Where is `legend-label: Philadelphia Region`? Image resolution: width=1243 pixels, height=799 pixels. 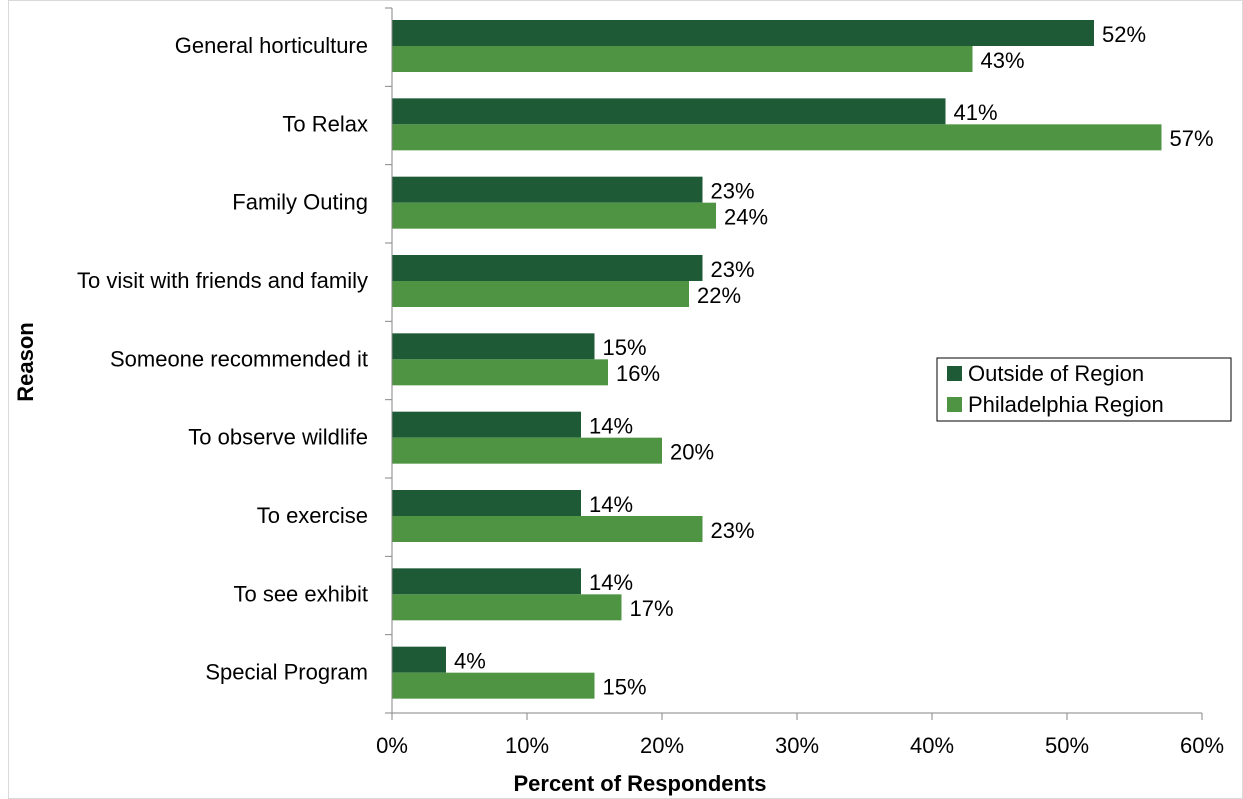
legend-label: Philadelphia Region is located at coordinates (1066, 404).